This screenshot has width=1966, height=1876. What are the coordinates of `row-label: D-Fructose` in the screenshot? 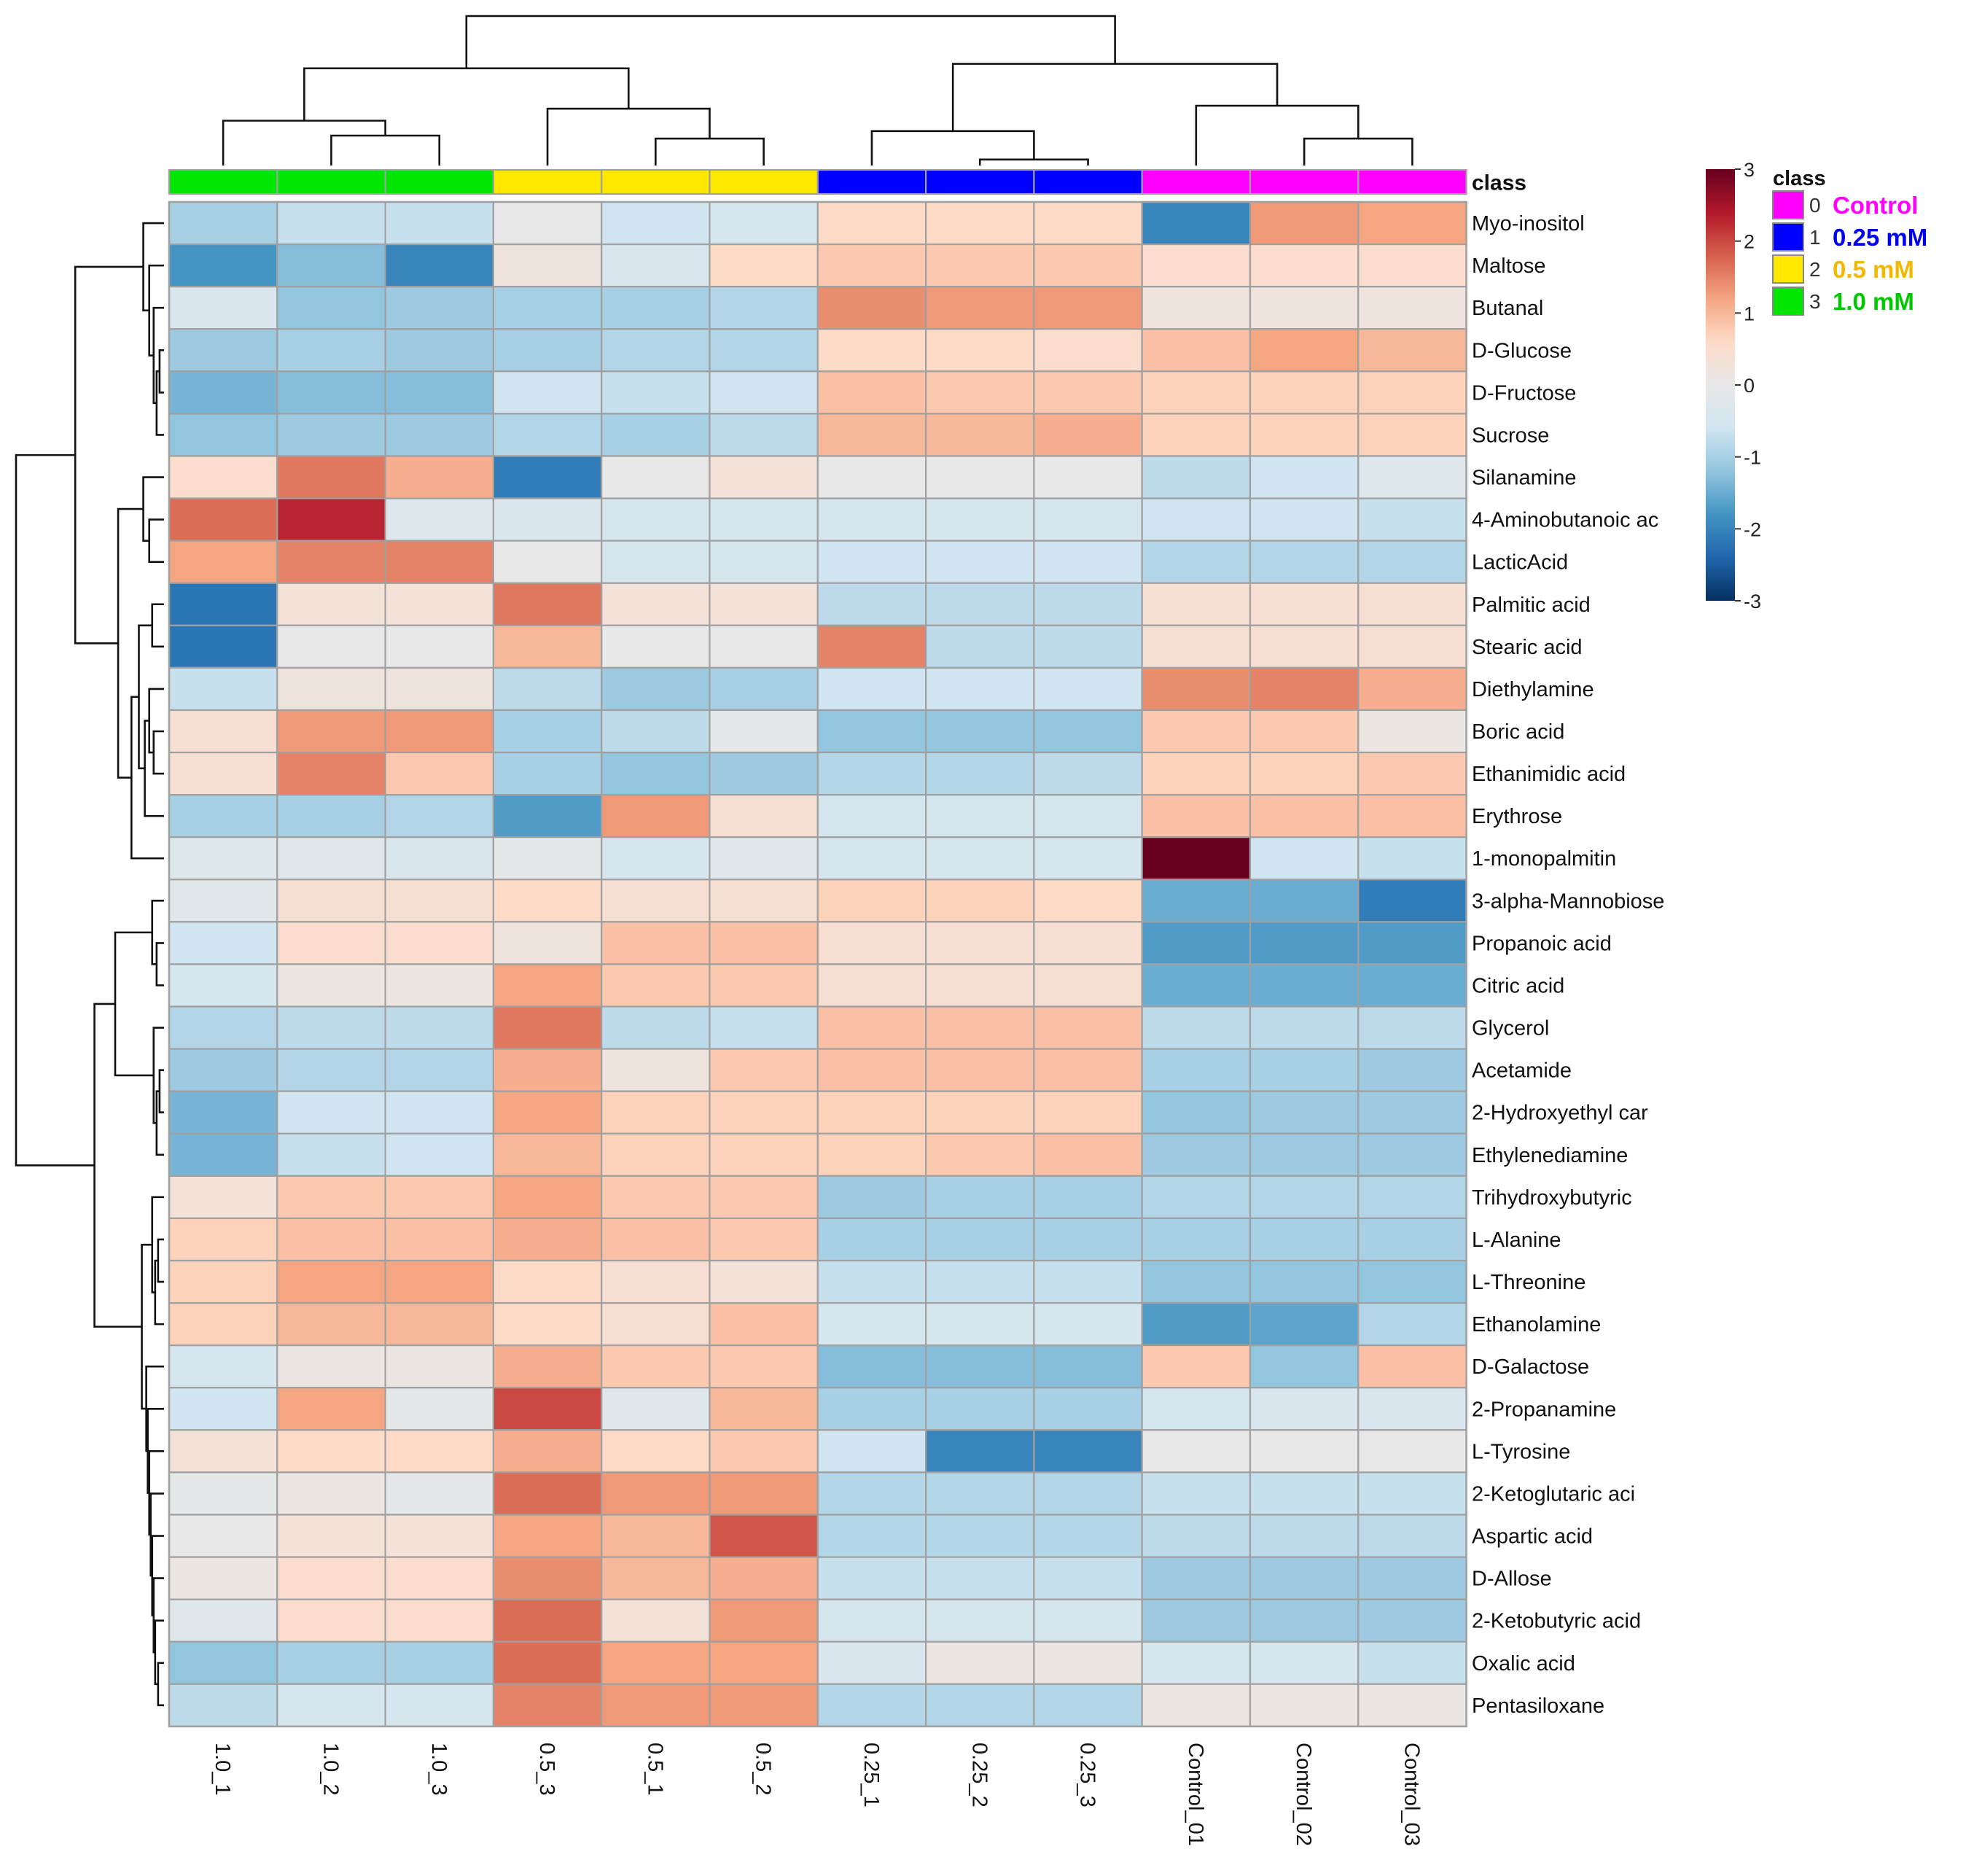 It's located at (1524, 393).